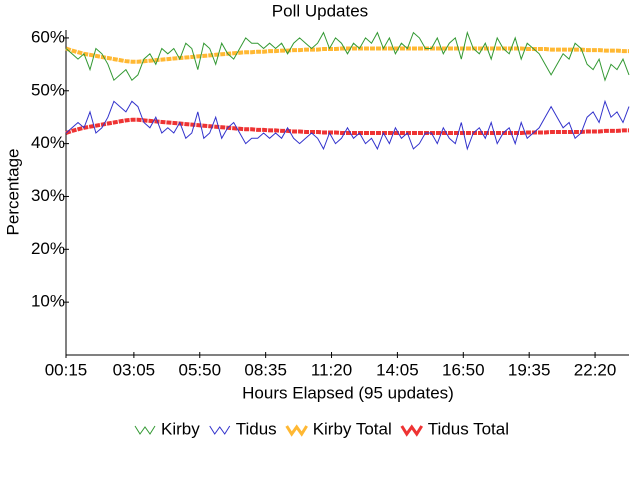 This screenshot has width=640, height=484. Describe the element at coordinates (468, 428) in the screenshot. I see `legend-label: Tidus Total` at that location.